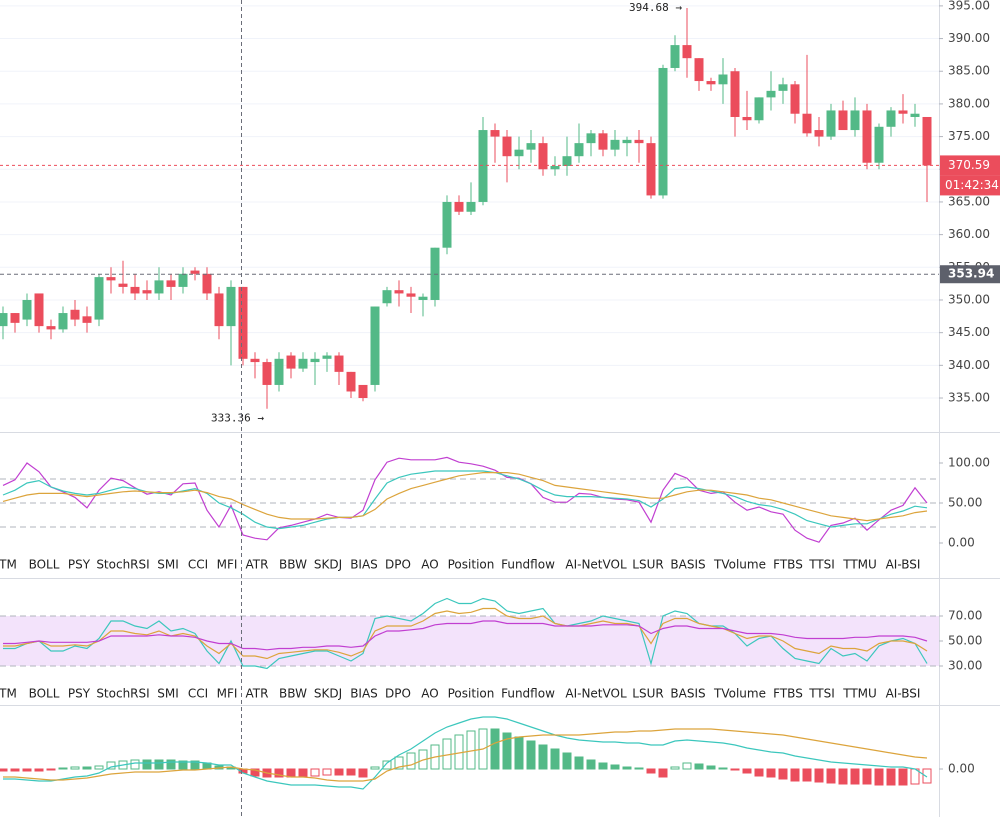 The width and height of the screenshot is (1000, 817). Describe the element at coordinates (969, 398) in the screenshot. I see `y-tick-label: 335.00` at that location.